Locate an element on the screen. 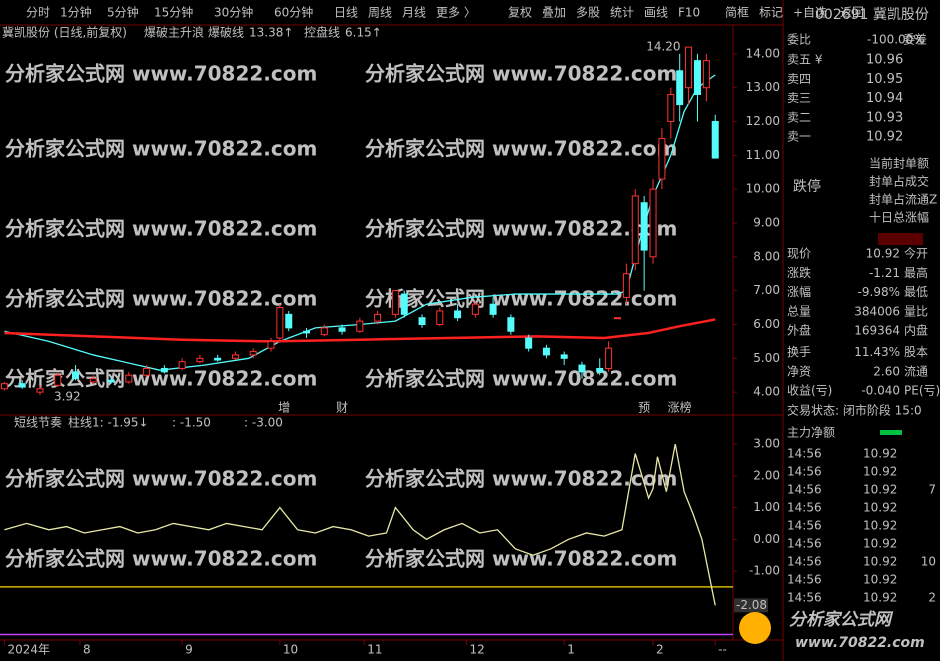 The image size is (940, 661). stat-label: 换手 is located at coordinates (799, 352).